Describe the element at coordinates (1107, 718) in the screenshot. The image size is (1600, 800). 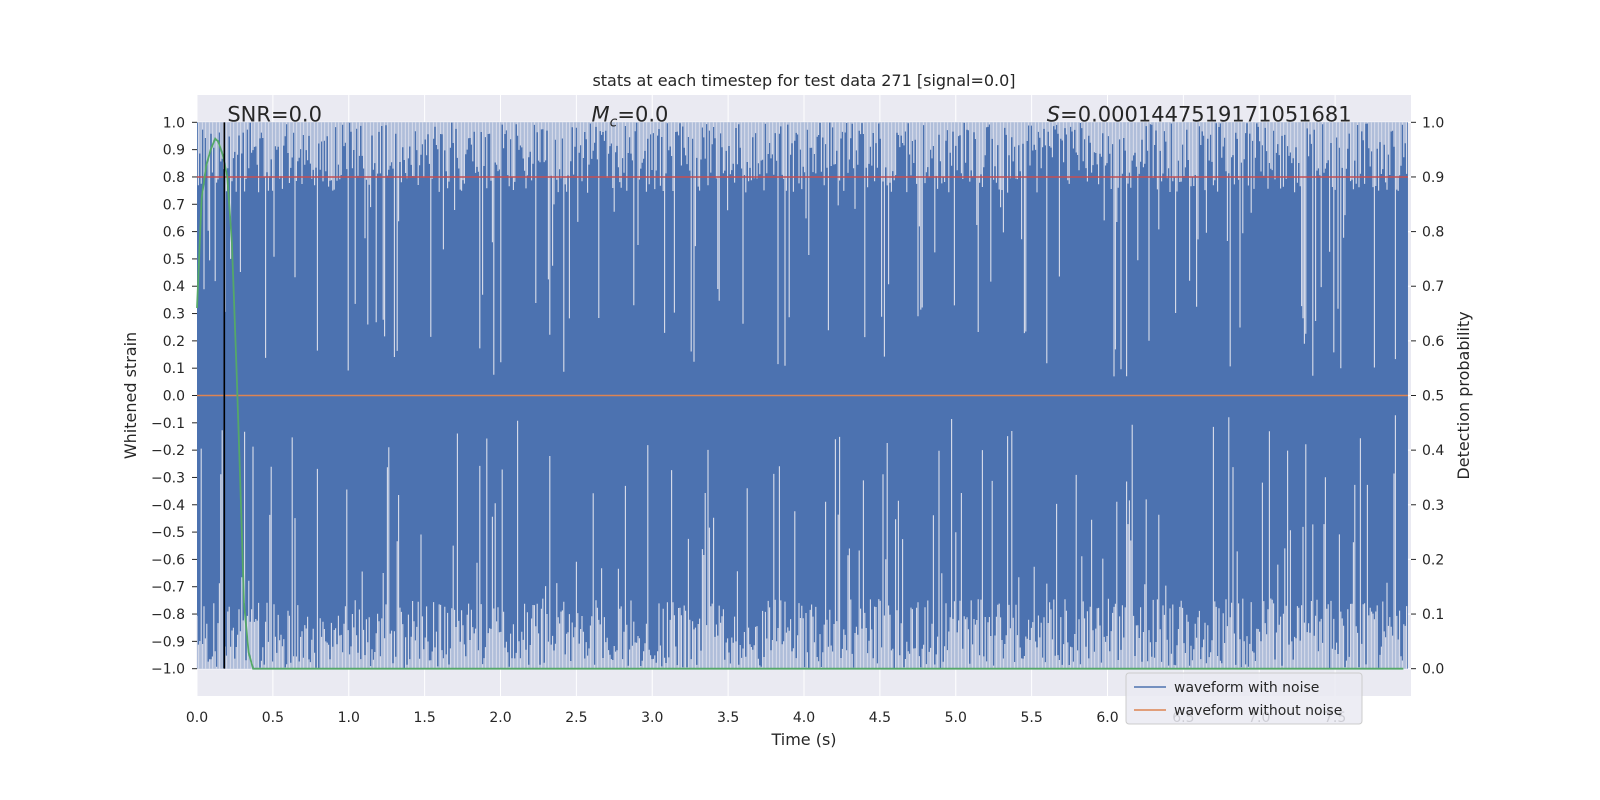
I see `x-tick-label: 6.0` at that location.